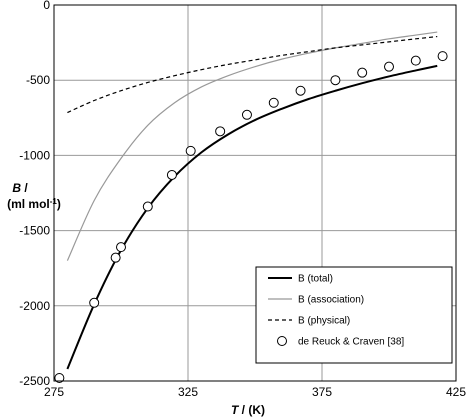 Image resolution: width=474 pixels, height=417 pixels. I want to click on x-tick-label: 425, so click(456, 392).